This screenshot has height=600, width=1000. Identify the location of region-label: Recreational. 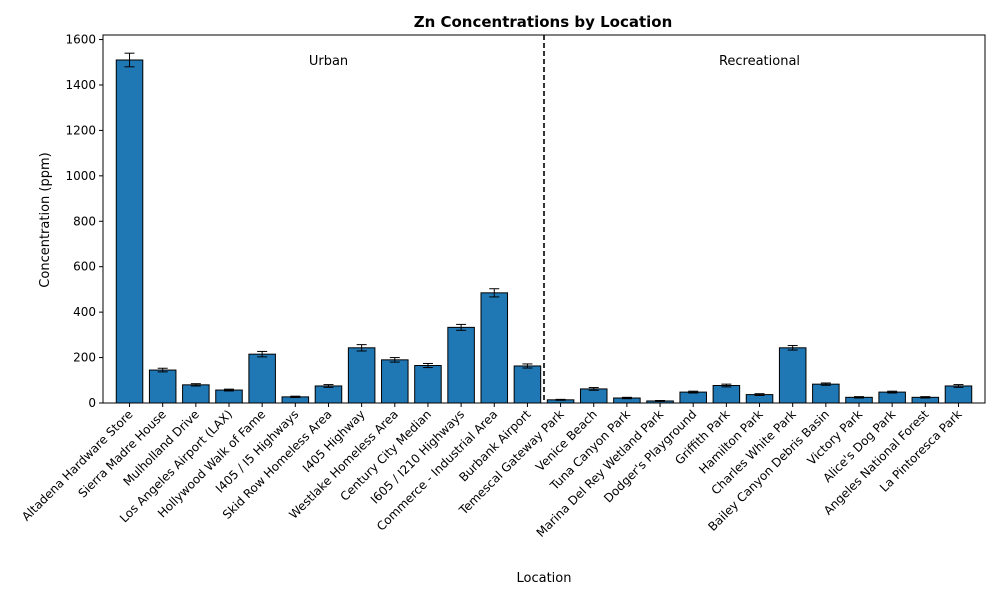
(759, 61).